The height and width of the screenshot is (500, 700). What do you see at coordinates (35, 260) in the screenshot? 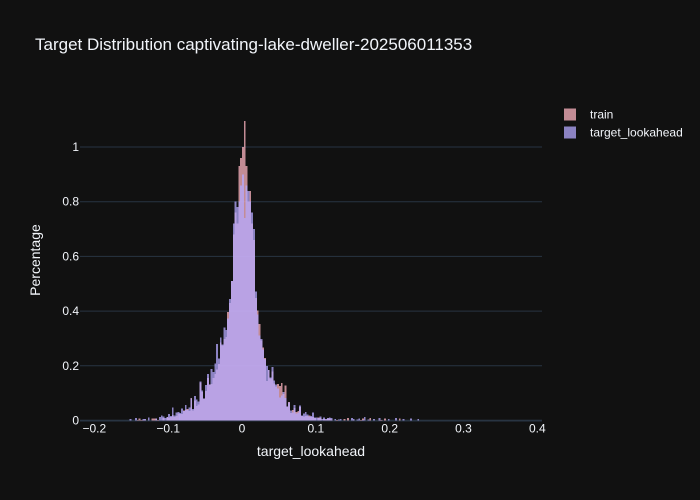
I see `svg-text: Percentage` at bounding box center [35, 260].